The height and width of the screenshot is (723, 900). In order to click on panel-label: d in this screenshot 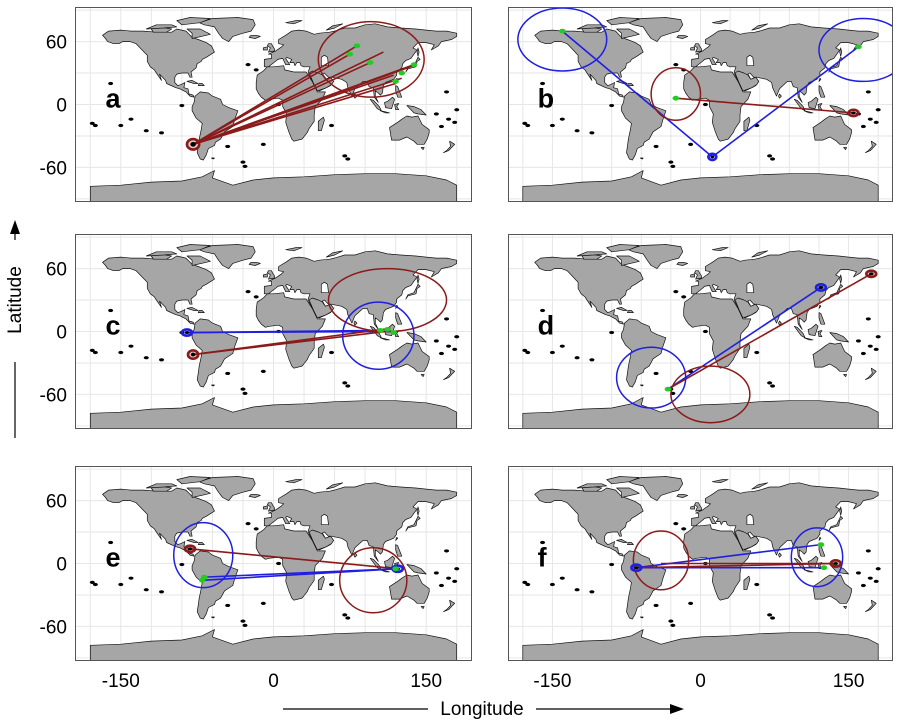, I will do `click(546, 326)`.